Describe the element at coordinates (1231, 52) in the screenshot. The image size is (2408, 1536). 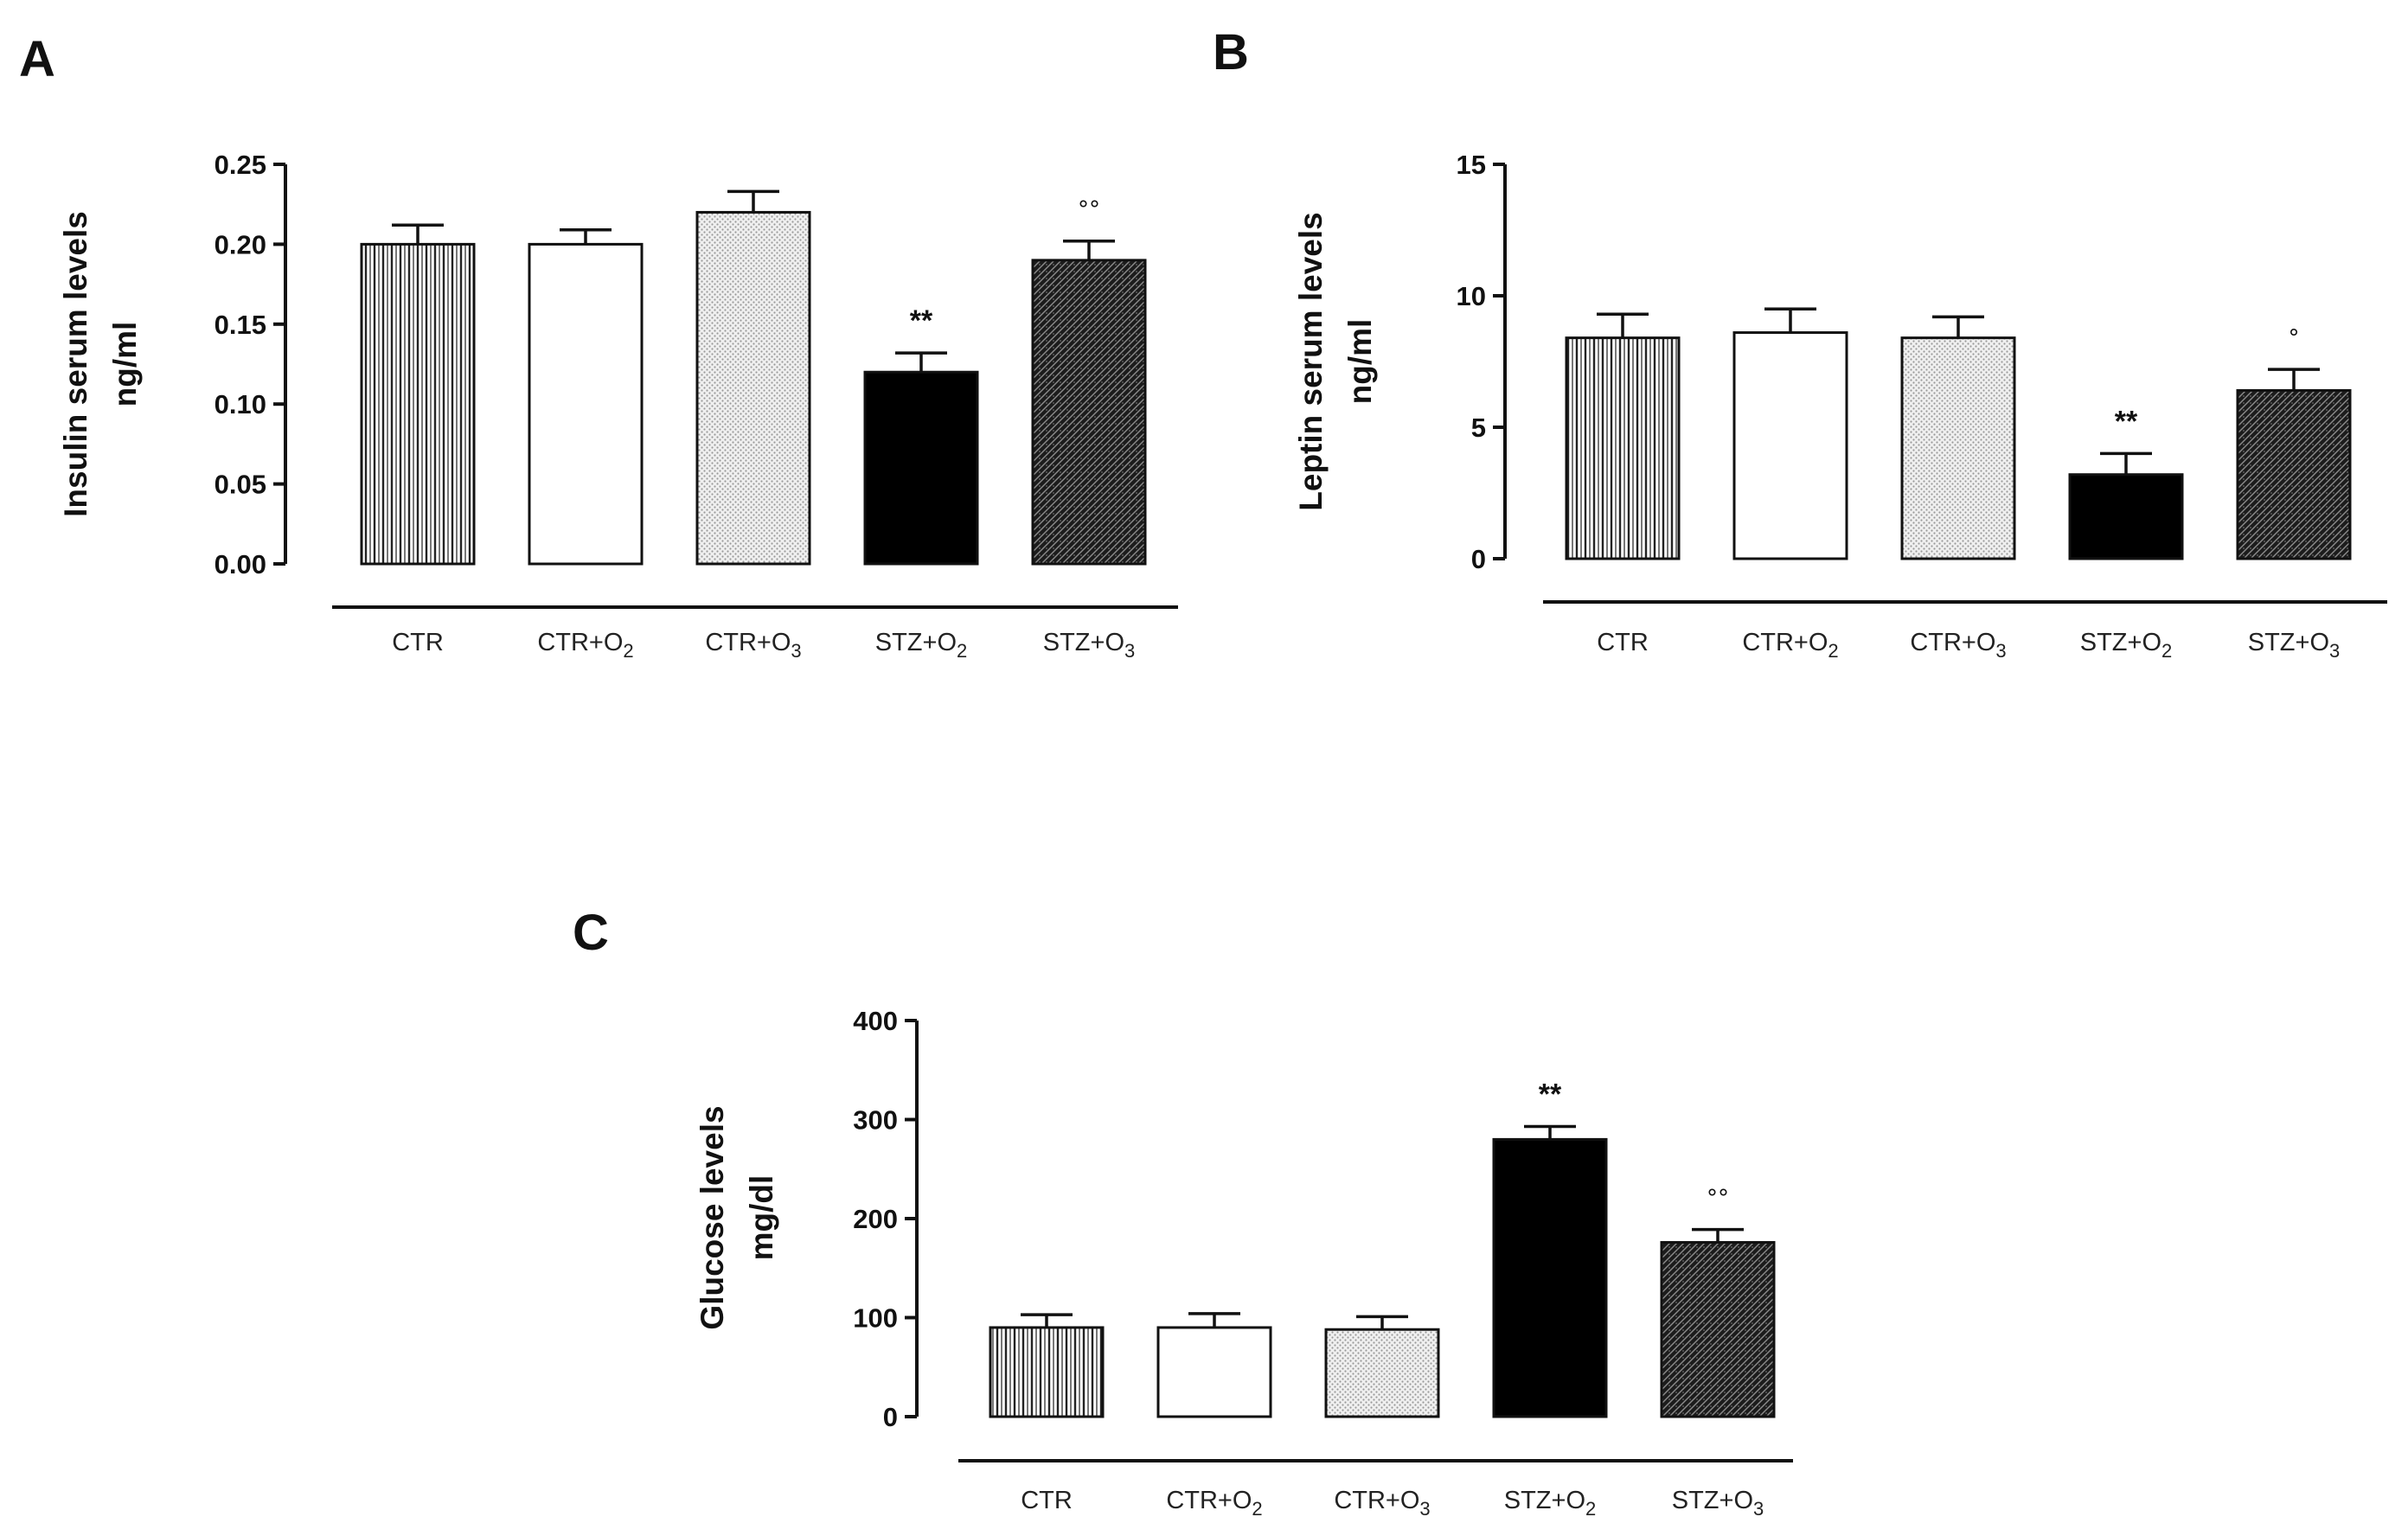
I see `panel-label: B` at that location.